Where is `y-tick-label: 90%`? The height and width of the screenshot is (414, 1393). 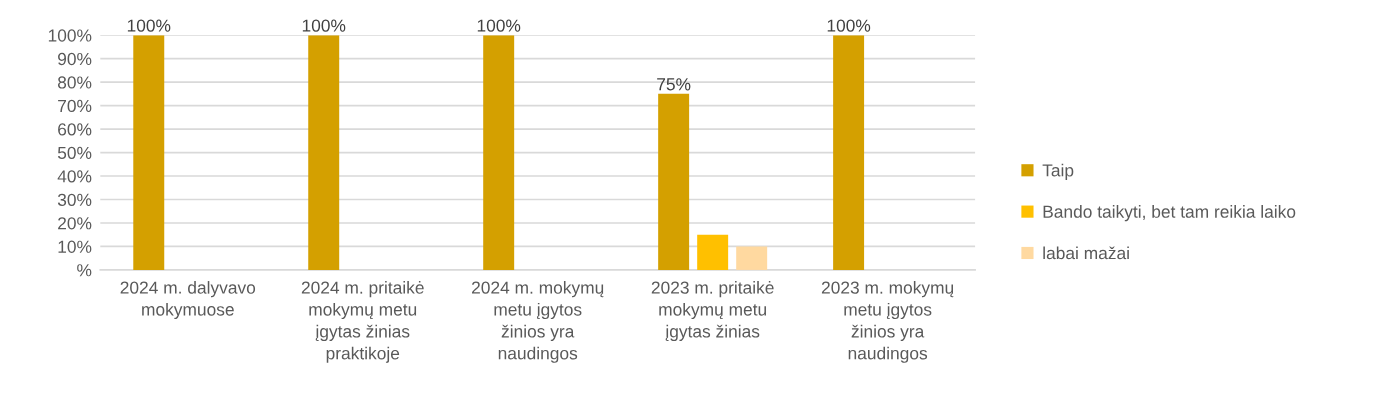
y-tick-label: 90% is located at coordinates (75, 59).